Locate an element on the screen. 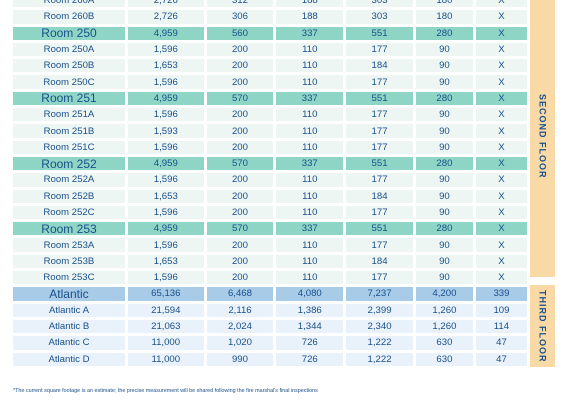 The image size is (575, 400). room-row: Room 251B 1,593 200 110 177 90 X is located at coordinates (270, 131).